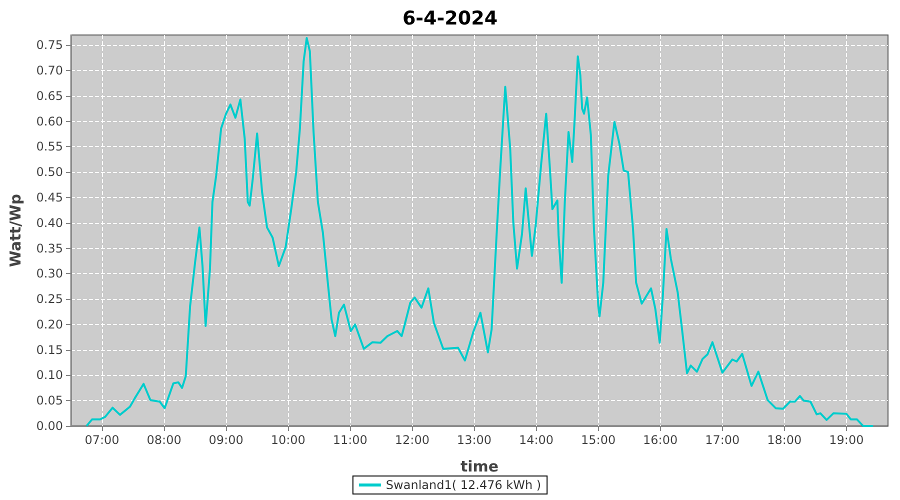 This screenshot has width=900, height=500. I want to click on y-tick-label: 0.05, so click(49, 401).